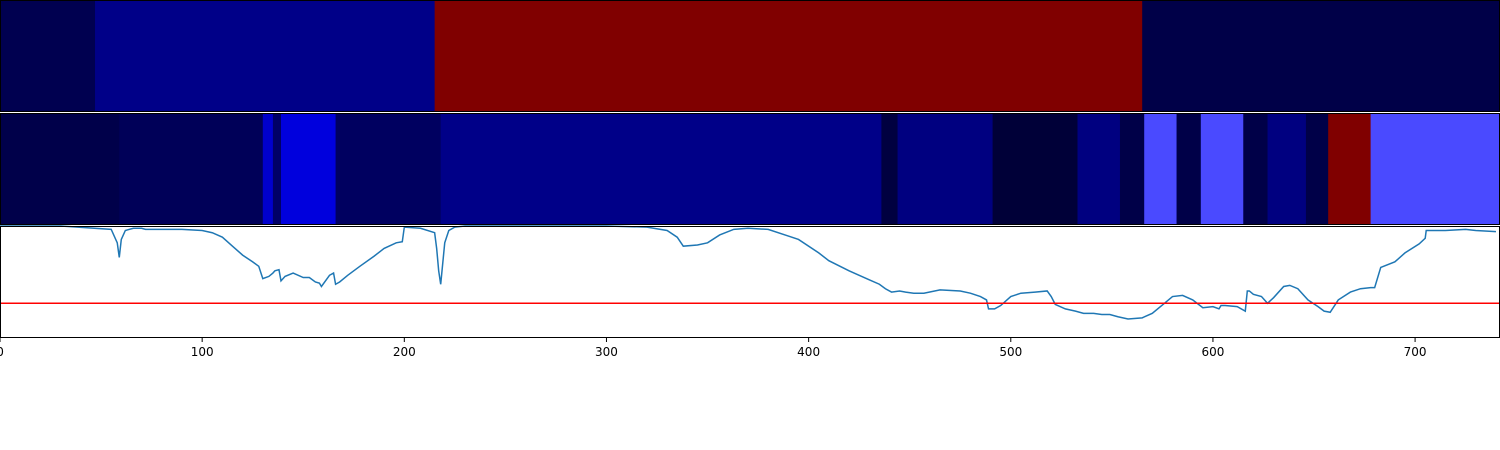 The height and width of the screenshot is (450, 1500). What do you see at coordinates (713, 348) in the screenshot?
I see `x-axis: 0 100 200 300 400 500 600 700` at bounding box center [713, 348].